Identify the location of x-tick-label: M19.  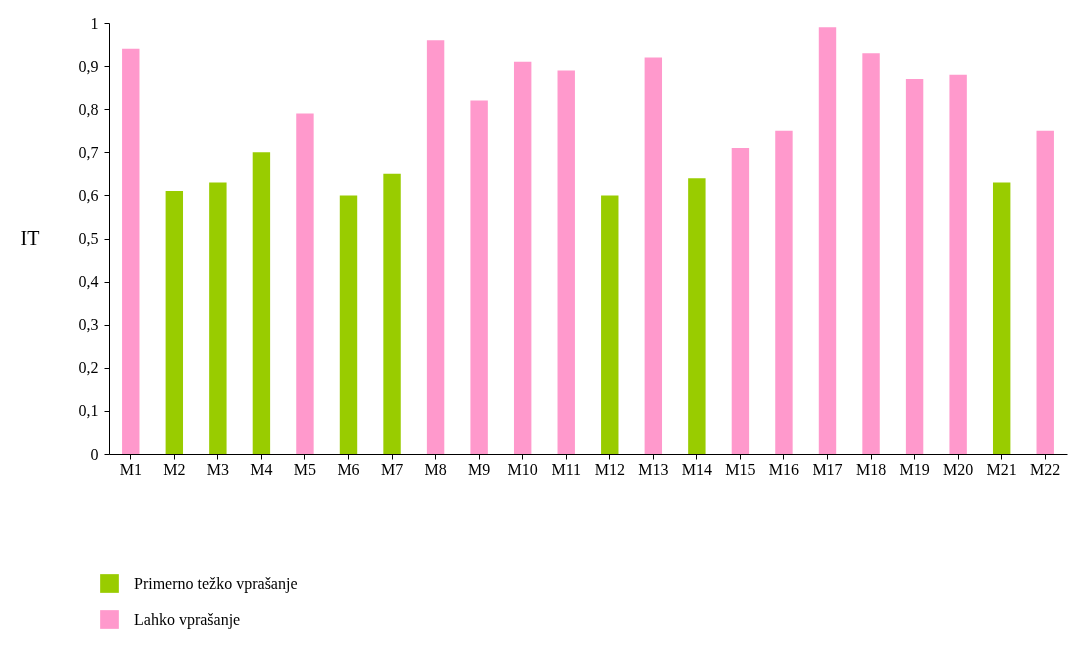
(914, 469).